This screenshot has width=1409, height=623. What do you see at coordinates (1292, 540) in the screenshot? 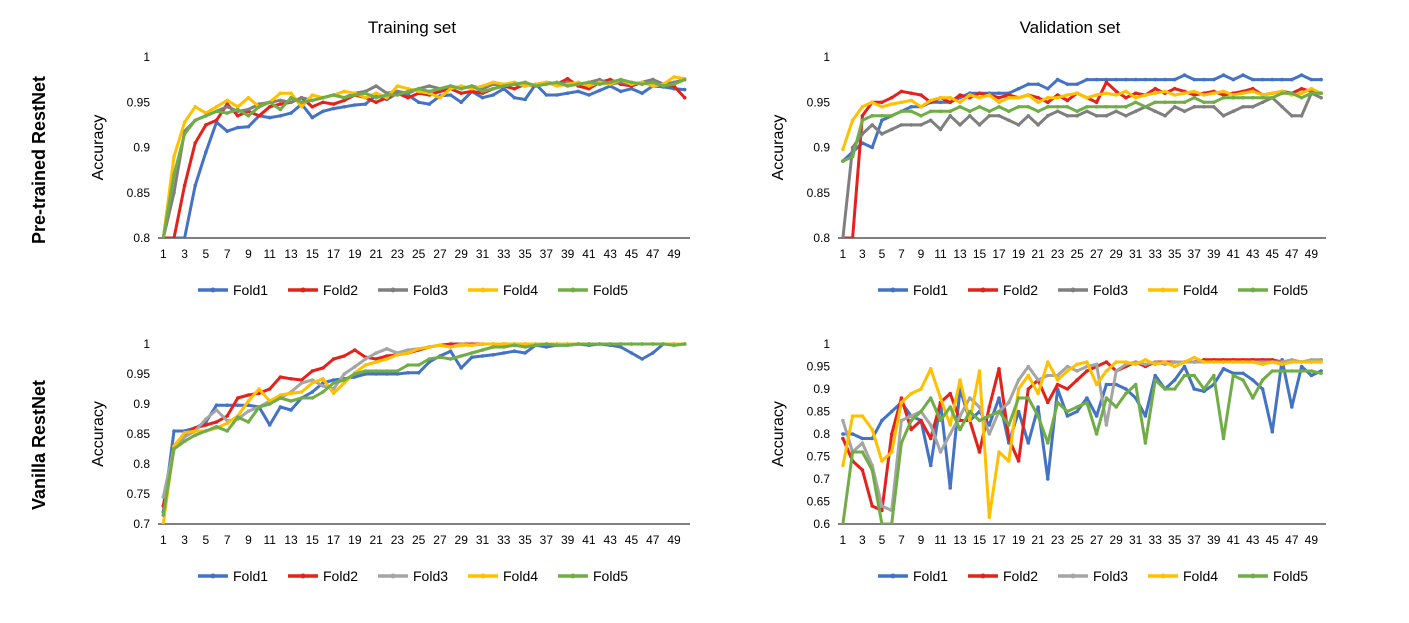
I see `x-tick-label: 47` at bounding box center [1292, 540].